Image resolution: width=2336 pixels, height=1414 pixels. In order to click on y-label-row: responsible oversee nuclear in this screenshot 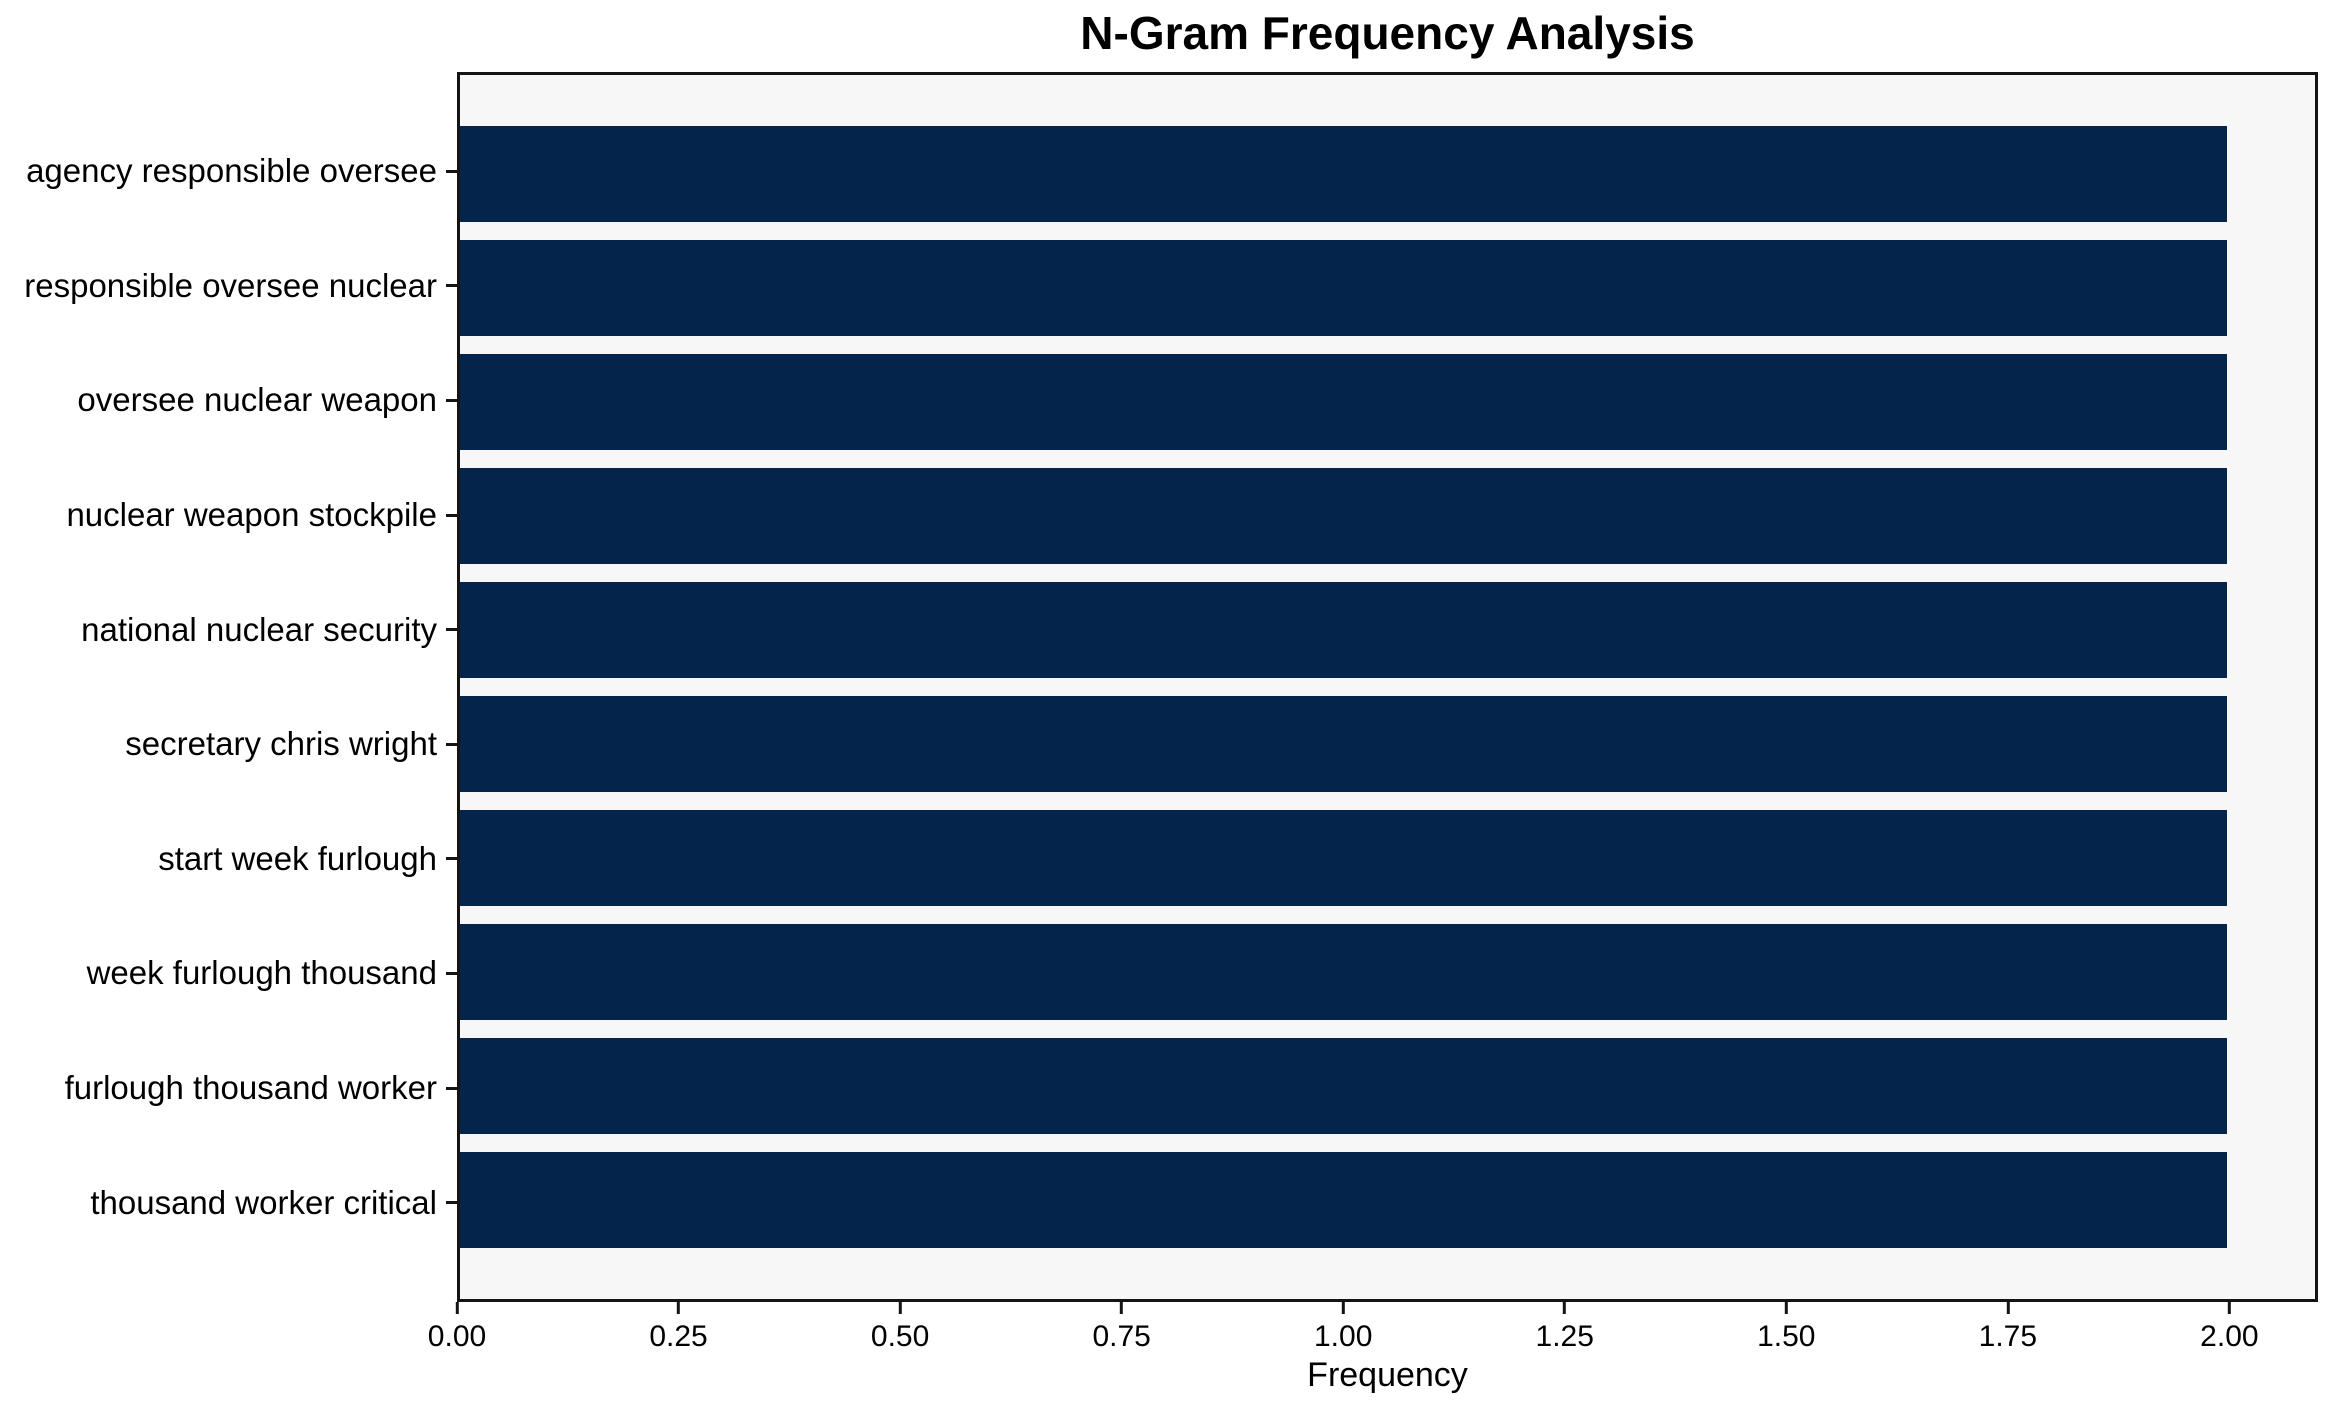, I will do `click(228, 286)`.